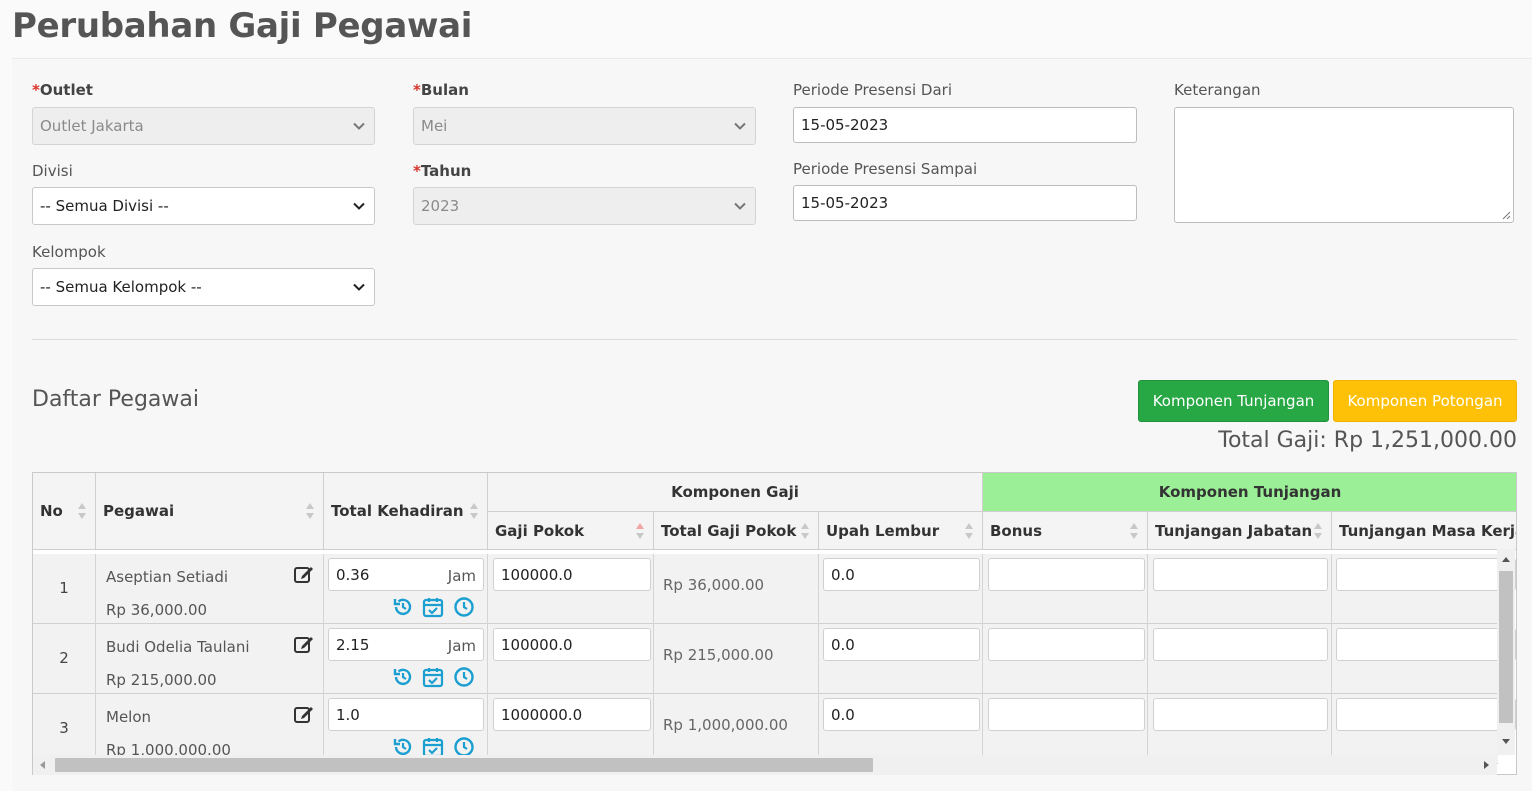 The width and height of the screenshot is (1532, 791). Describe the element at coordinates (203, 126) in the screenshot. I see `outlet-select: Outlet Jakarta` at that location.